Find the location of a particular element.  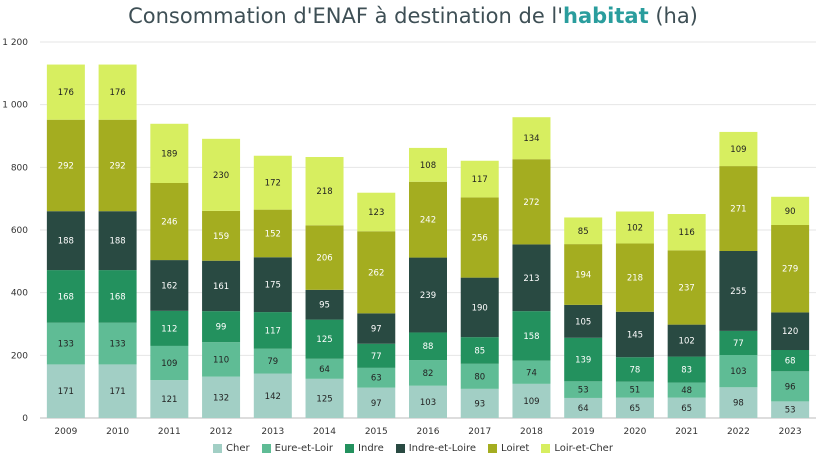

data-label: 139 is located at coordinates (583, 361).